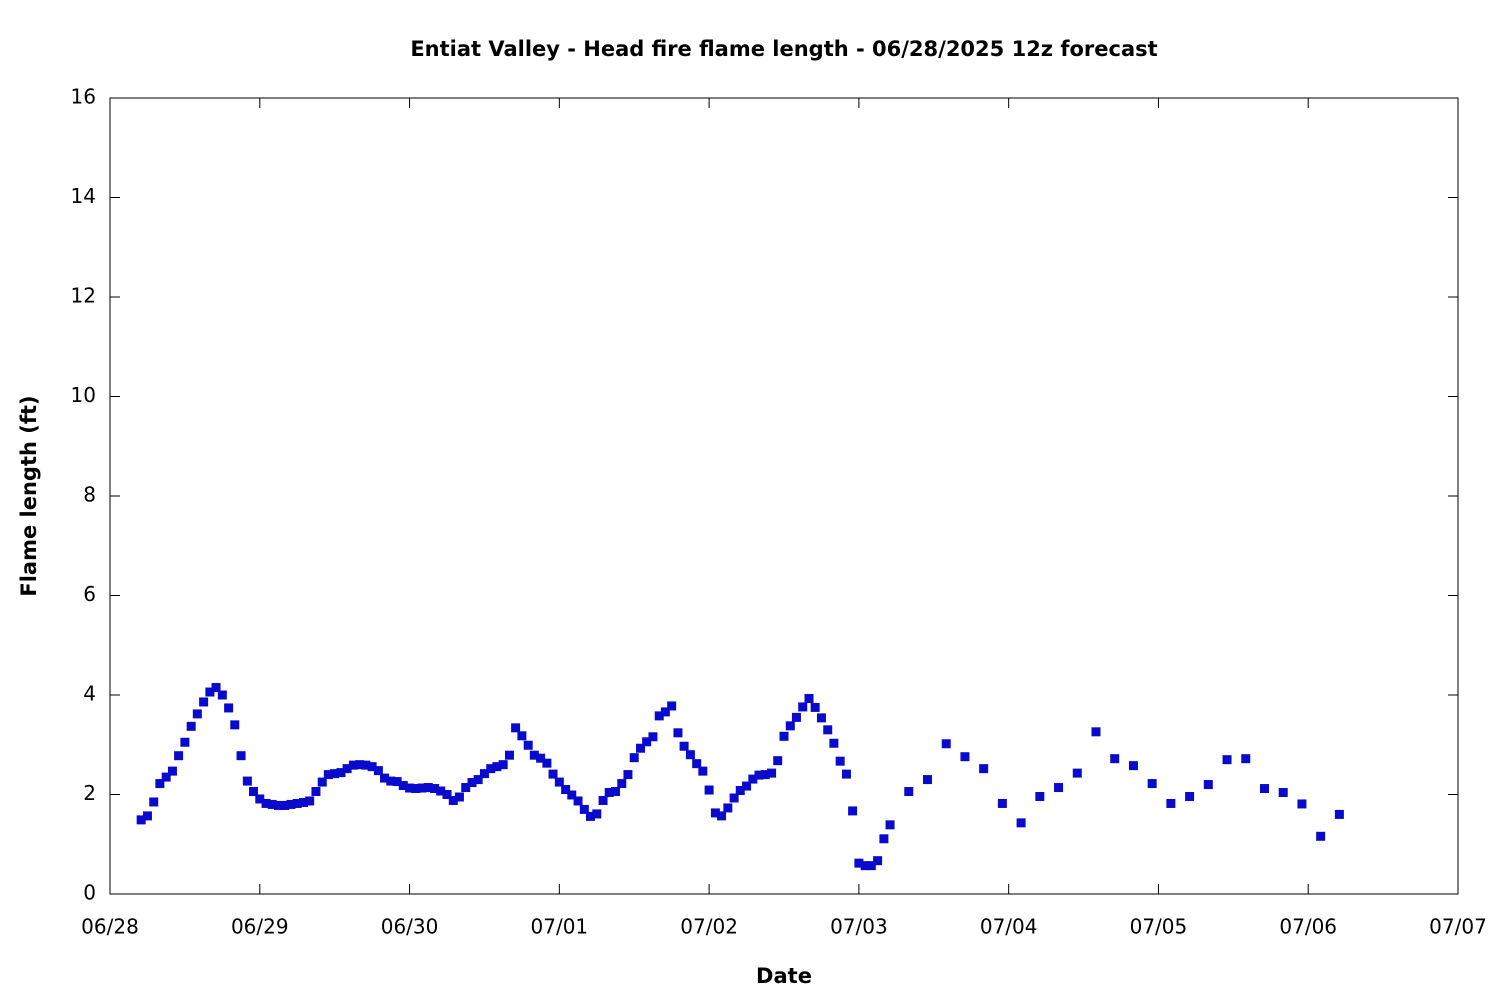  What do you see at coordinates (83, 296) in the screenshot?
I see `y-tick-label: 12` at bounding box center [83, 296].